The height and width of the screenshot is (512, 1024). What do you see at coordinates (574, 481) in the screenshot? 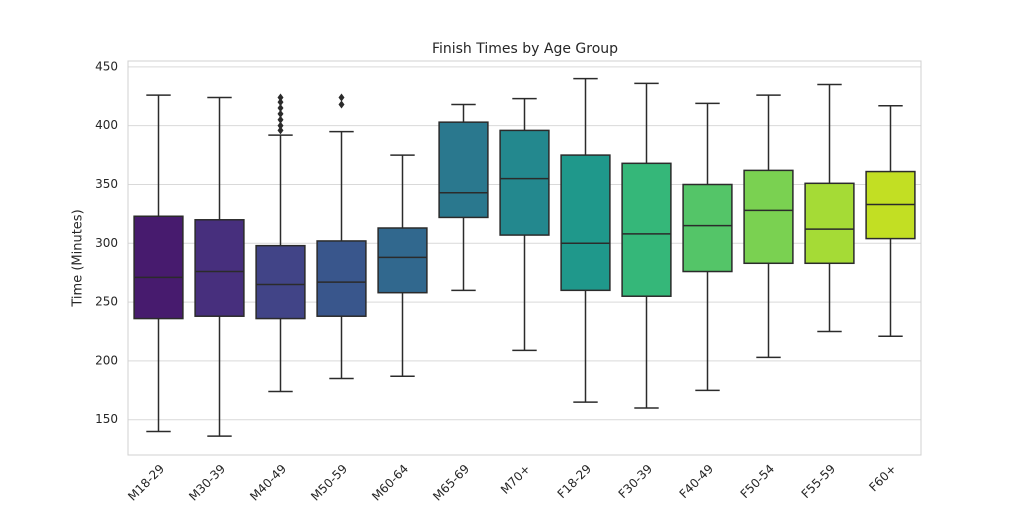
I see `x-tick-label: F18-29` at bounding box center [574, 481].